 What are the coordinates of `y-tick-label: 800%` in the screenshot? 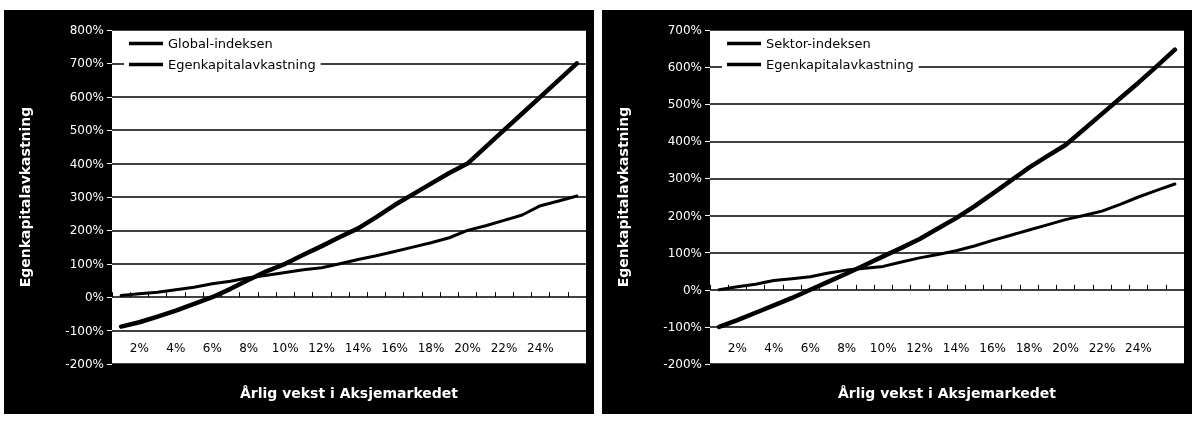 It's located at (86, 30).